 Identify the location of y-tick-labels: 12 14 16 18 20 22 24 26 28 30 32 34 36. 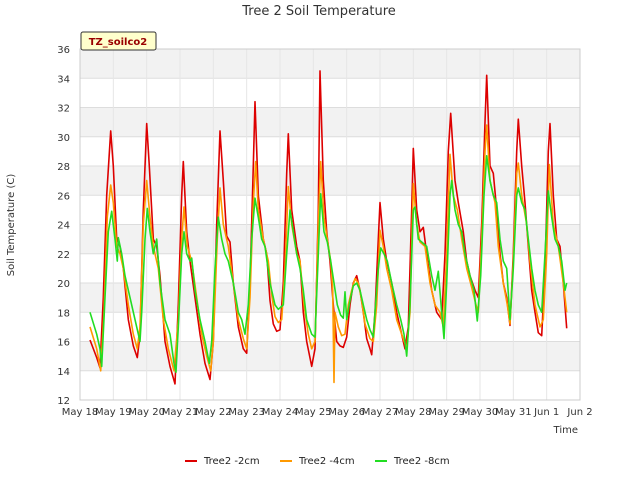
(63, 226).